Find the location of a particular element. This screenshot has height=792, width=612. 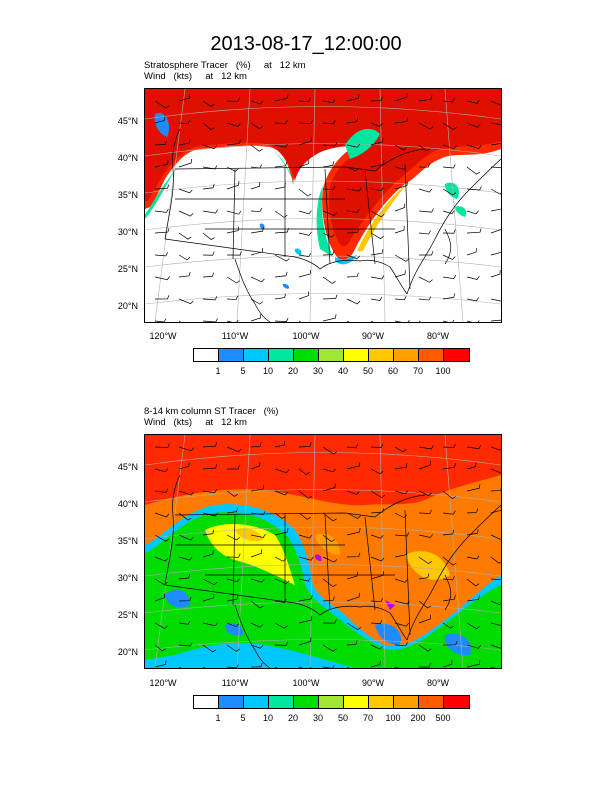

lat-label: 30°N is located at coordinates (127, 232).